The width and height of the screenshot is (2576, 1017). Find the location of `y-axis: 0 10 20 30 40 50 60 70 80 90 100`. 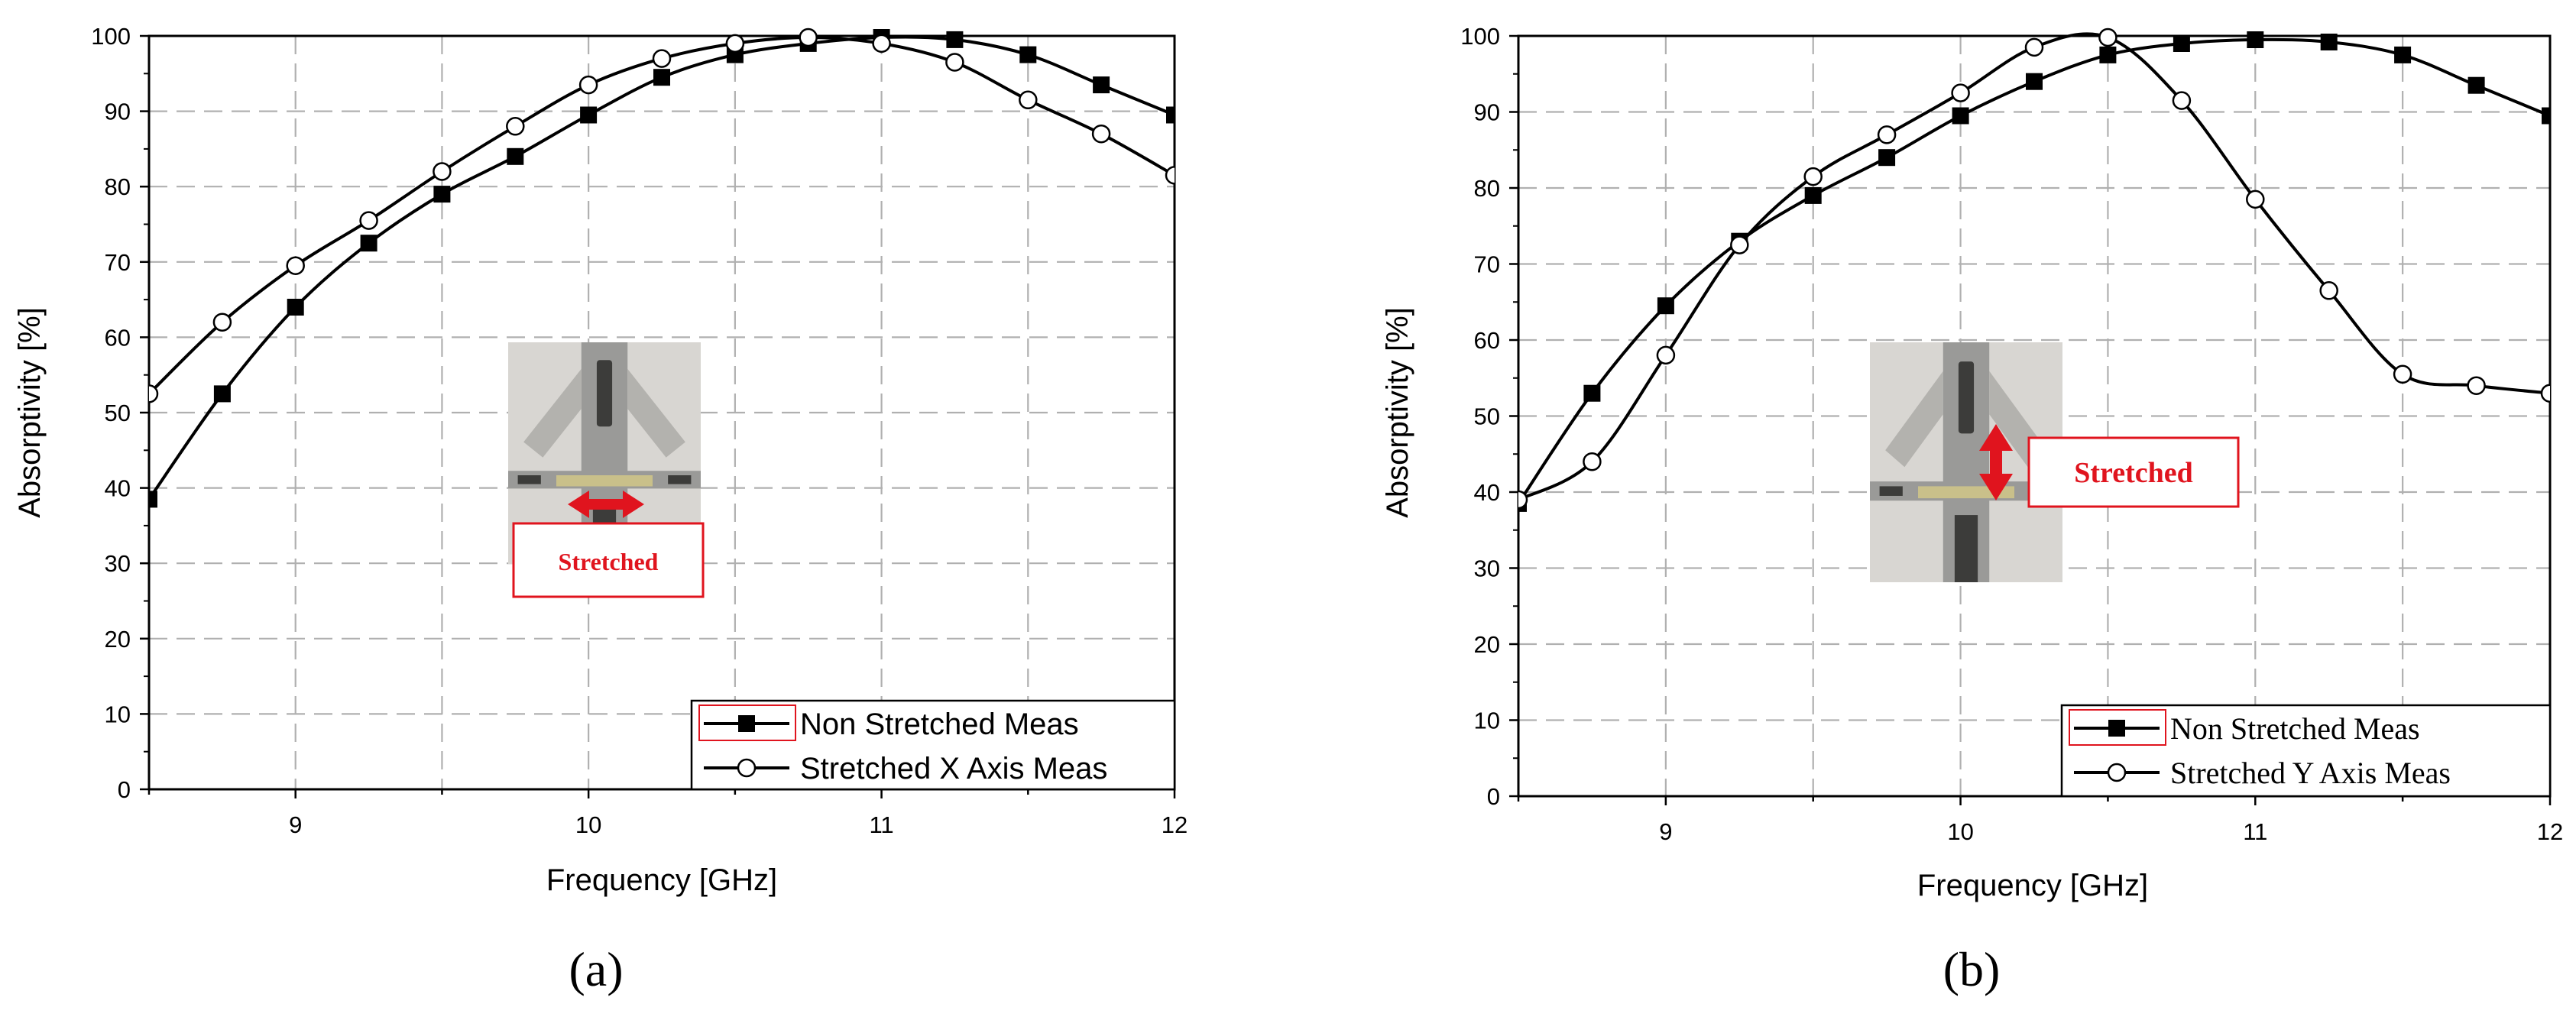

y-axis: 0 10 20 30 40 50 60 70 80 90 100 is located at coordinates (120, 413).